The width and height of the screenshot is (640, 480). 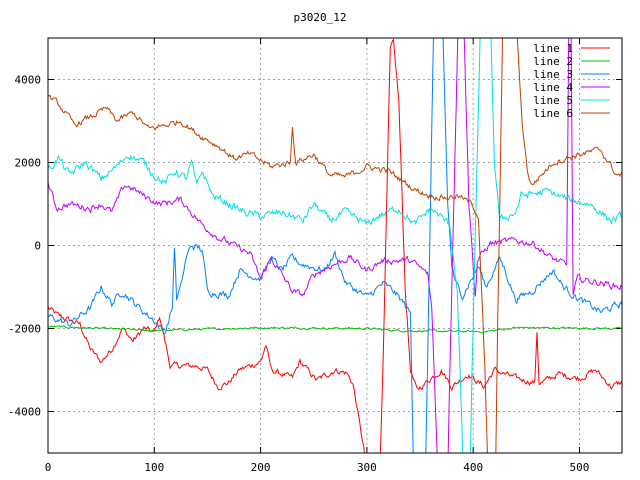 I want to click on y-tick-label: 0, so click(x=37, y=246).